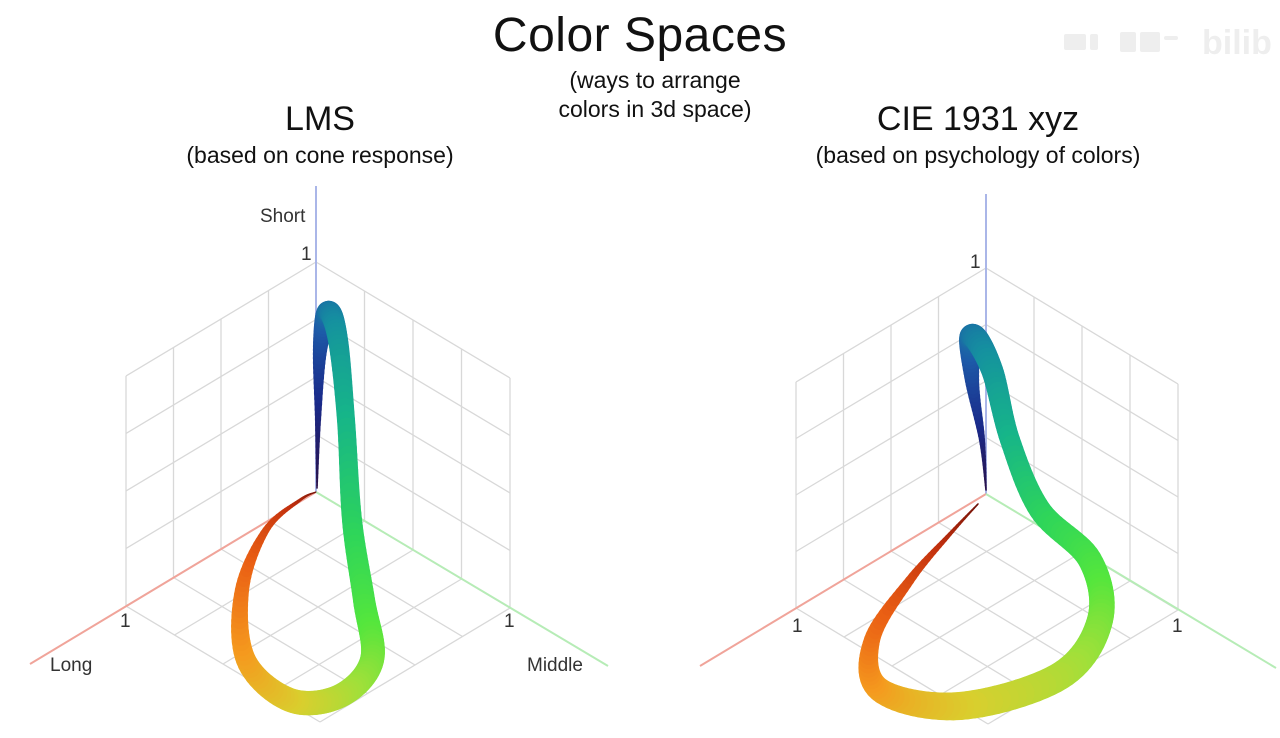 This screenshot has width=1280, height=738. What do you see at coordinates (283, 216) in the screenshot?
I see `lms-short-label: Short` at bounding box center [283, 216].